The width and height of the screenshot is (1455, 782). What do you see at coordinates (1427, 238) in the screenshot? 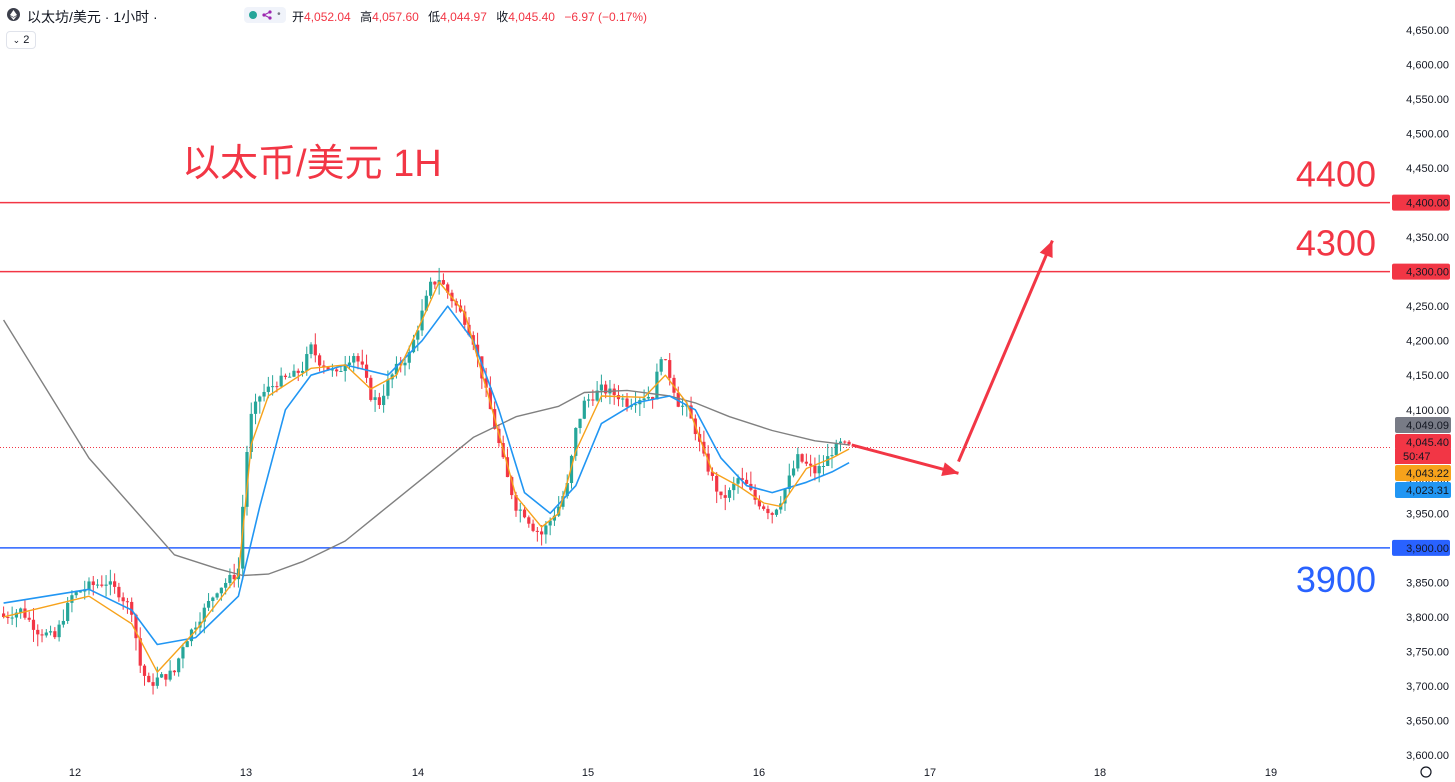
I see `y-tick-label: 4,350.00` at bounding box center [1427, 238].